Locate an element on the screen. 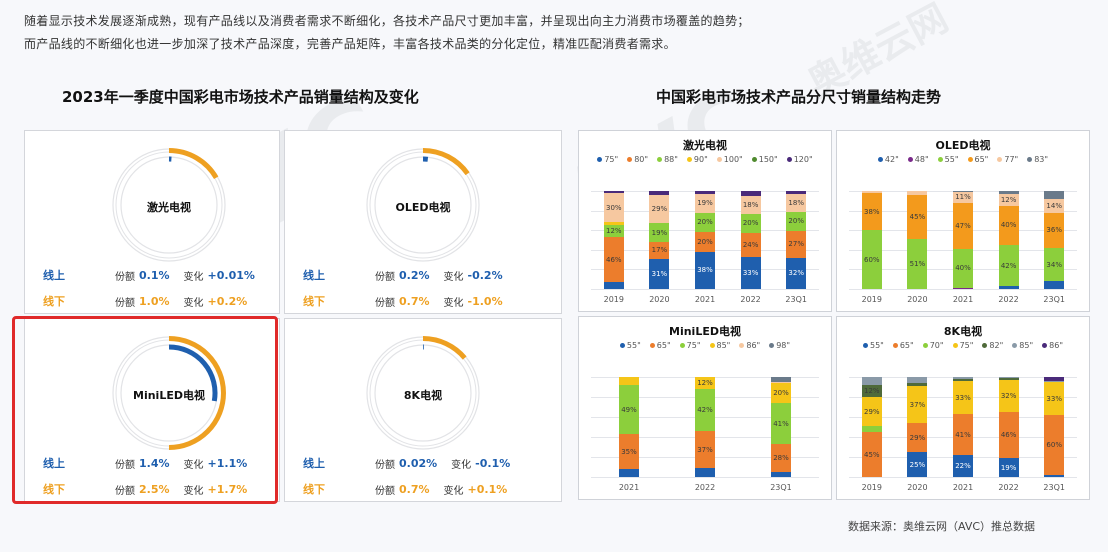 The width and height of the screenshot is (1108, 552). stacked-bar: 25% 29% 37% is located at coordinates (917, 427).